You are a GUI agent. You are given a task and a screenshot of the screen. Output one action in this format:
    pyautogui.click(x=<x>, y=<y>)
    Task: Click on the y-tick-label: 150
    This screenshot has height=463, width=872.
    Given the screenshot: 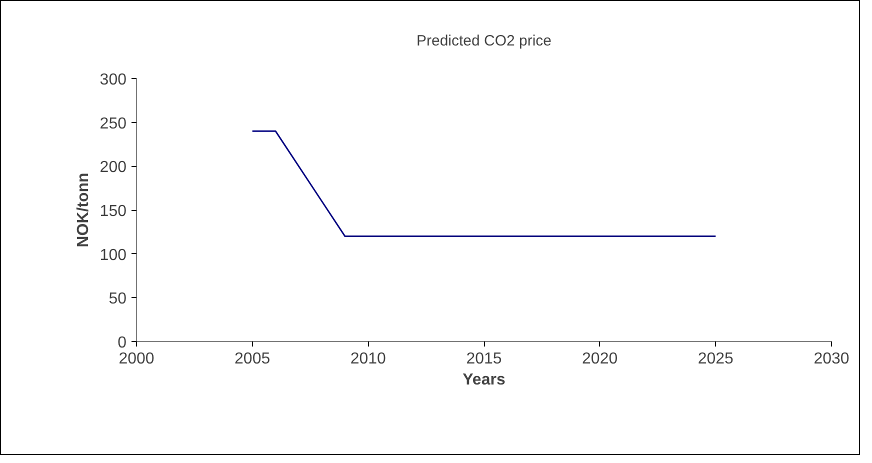 What is the action you would take?
    pyautogui.click(x=113, y=211)
    